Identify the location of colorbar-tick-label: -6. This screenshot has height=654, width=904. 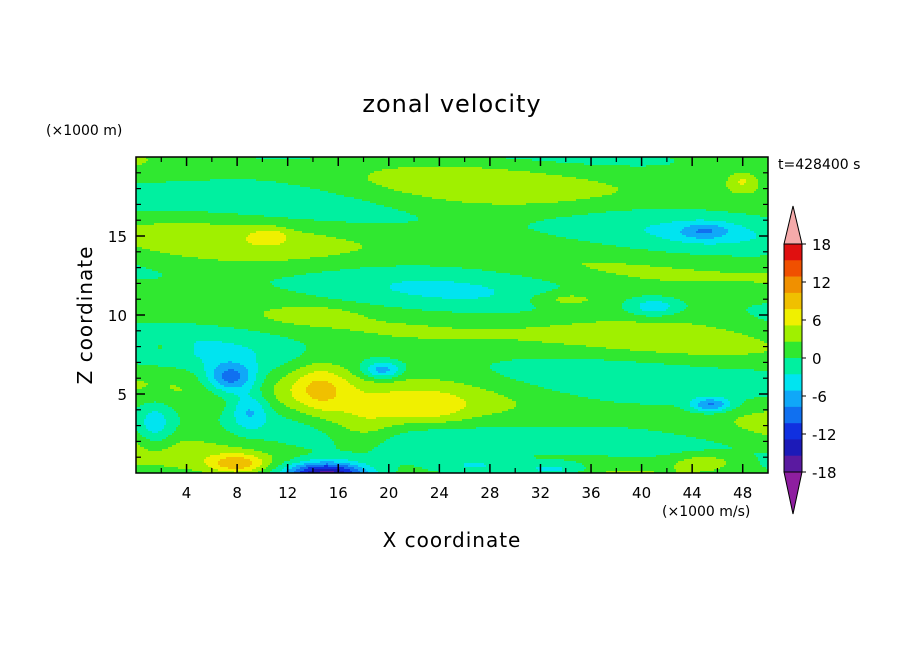
(819, 397).